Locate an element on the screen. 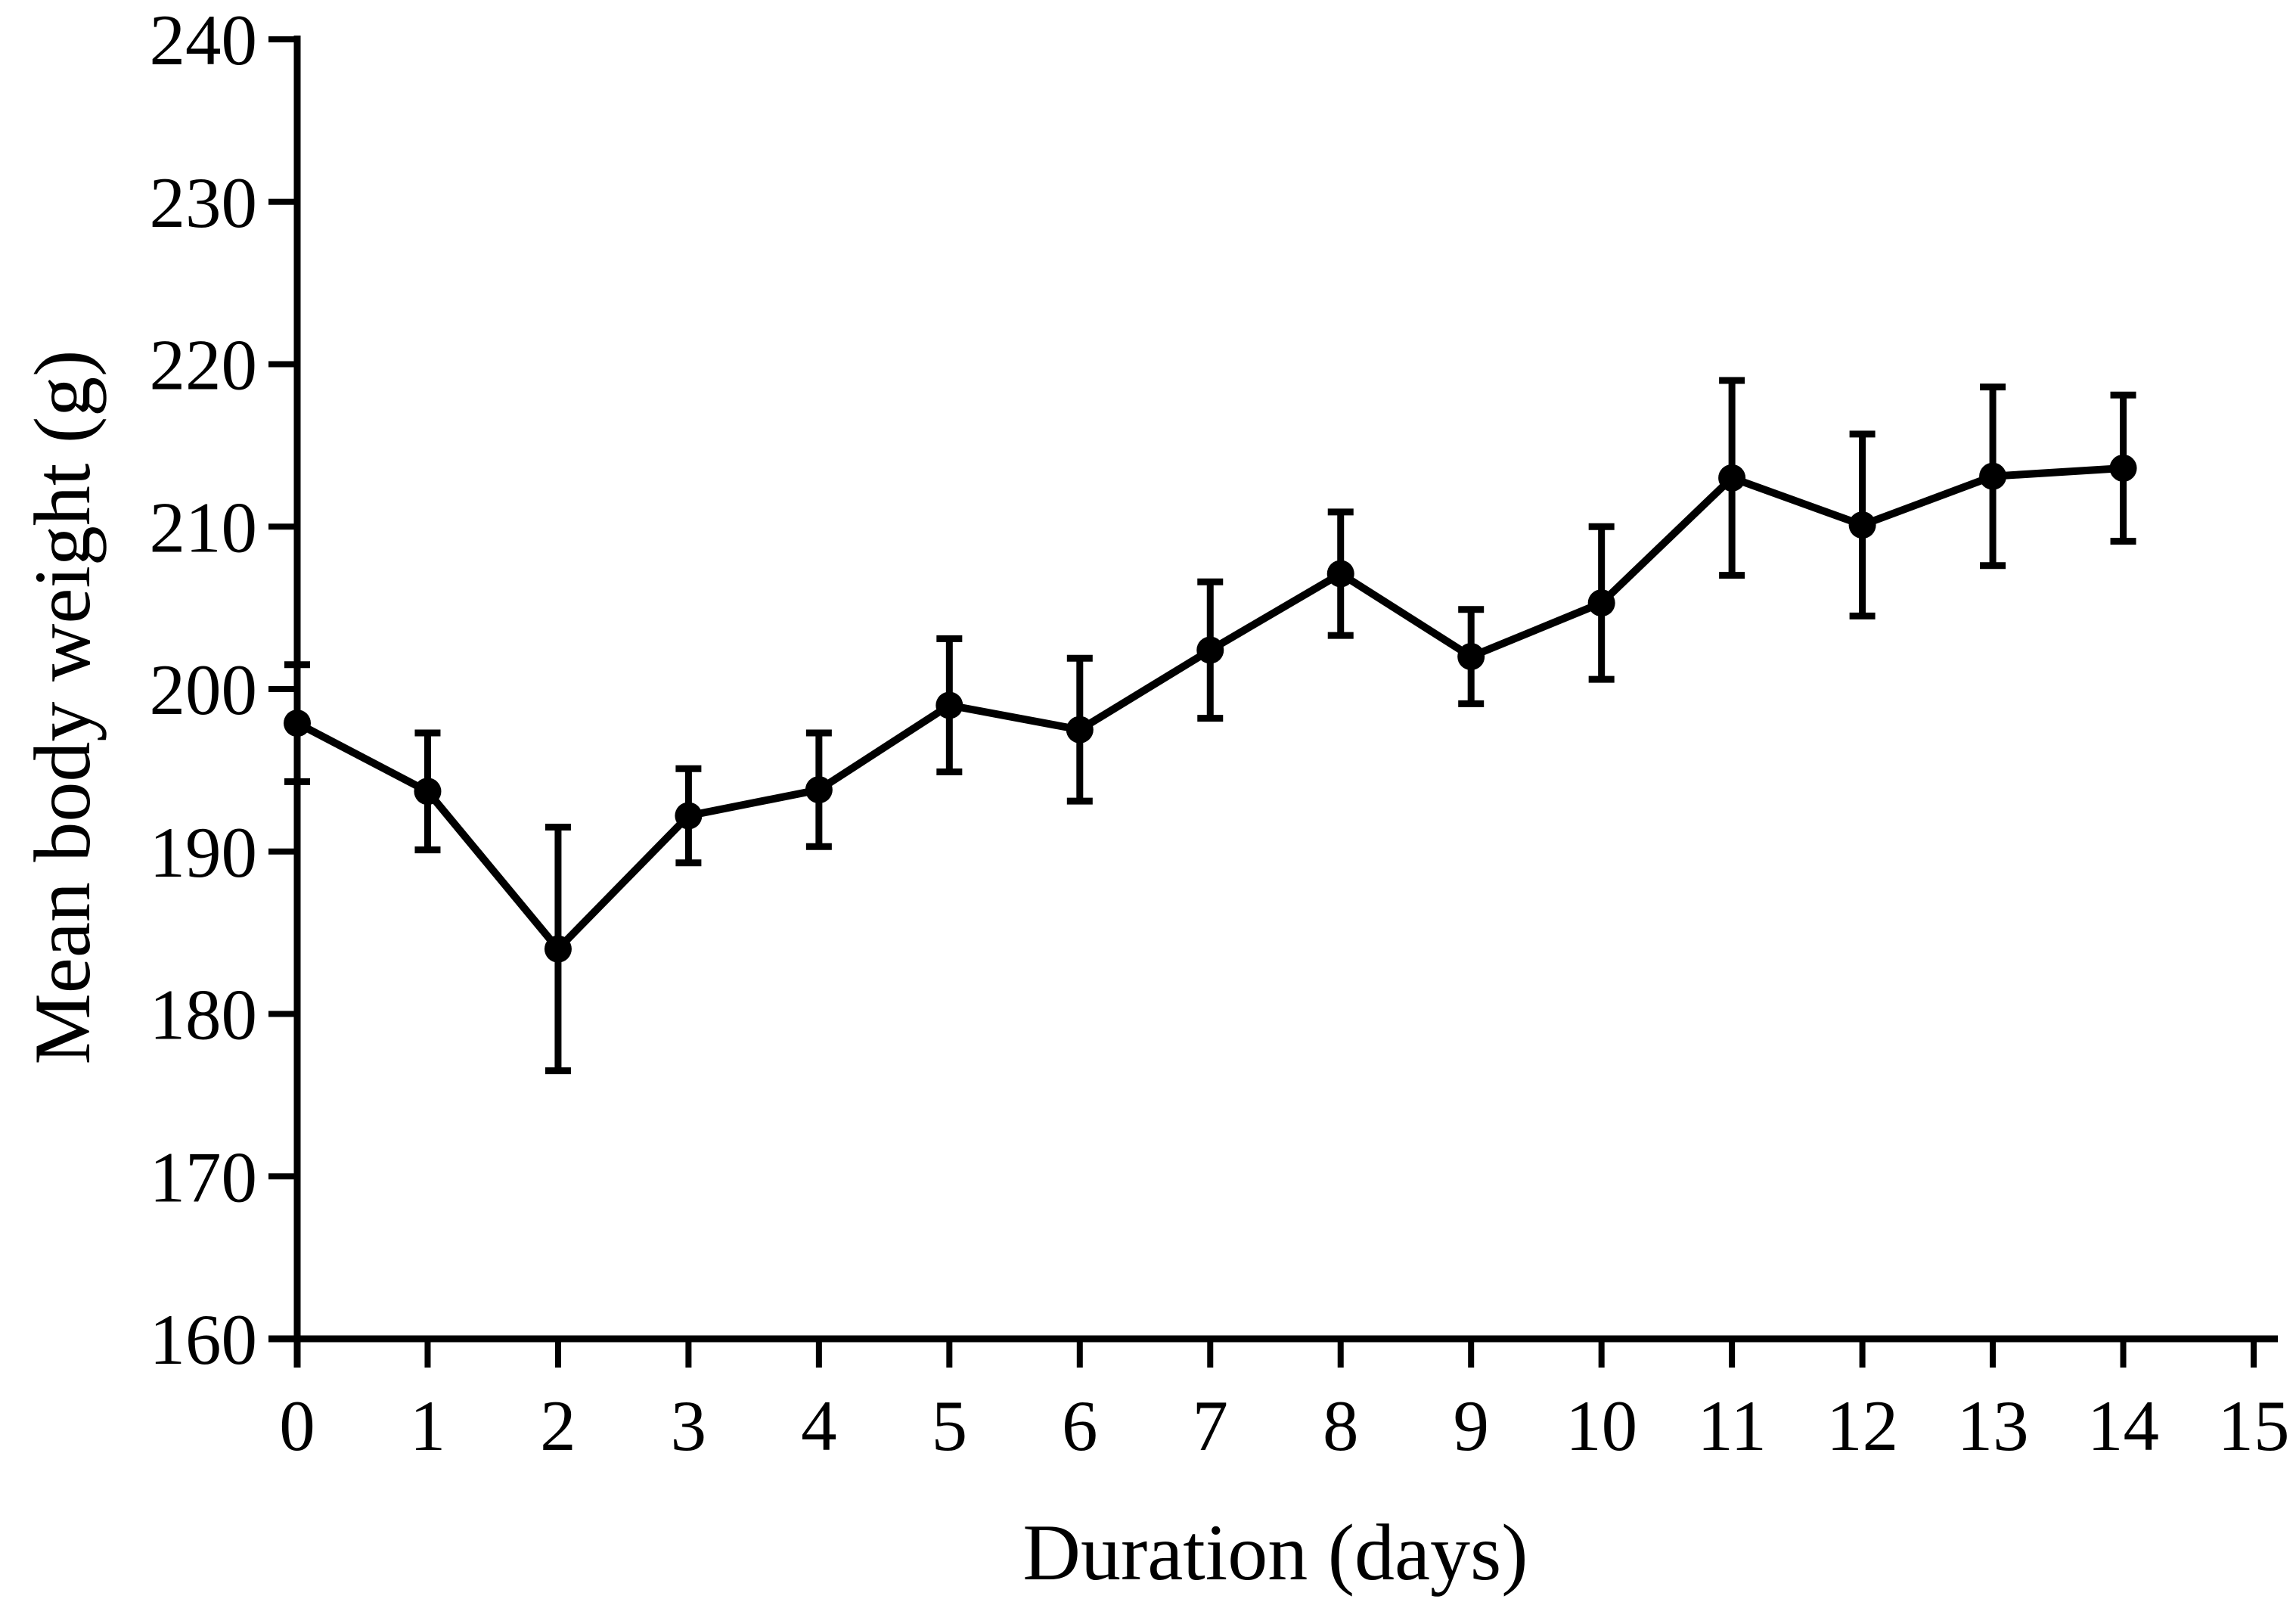 The height and width of the screenshot is (1599, 2296). y-tick-label: 190 is located at coordinates (204, 853).